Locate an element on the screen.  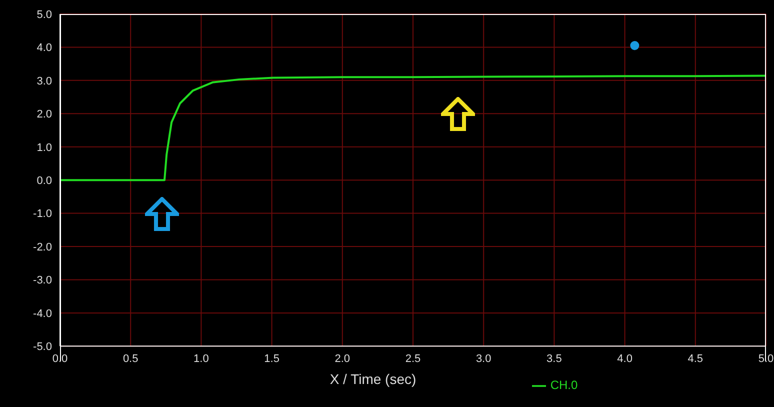
x-tick-label: 3.0 is located at coordinates (484, 358).